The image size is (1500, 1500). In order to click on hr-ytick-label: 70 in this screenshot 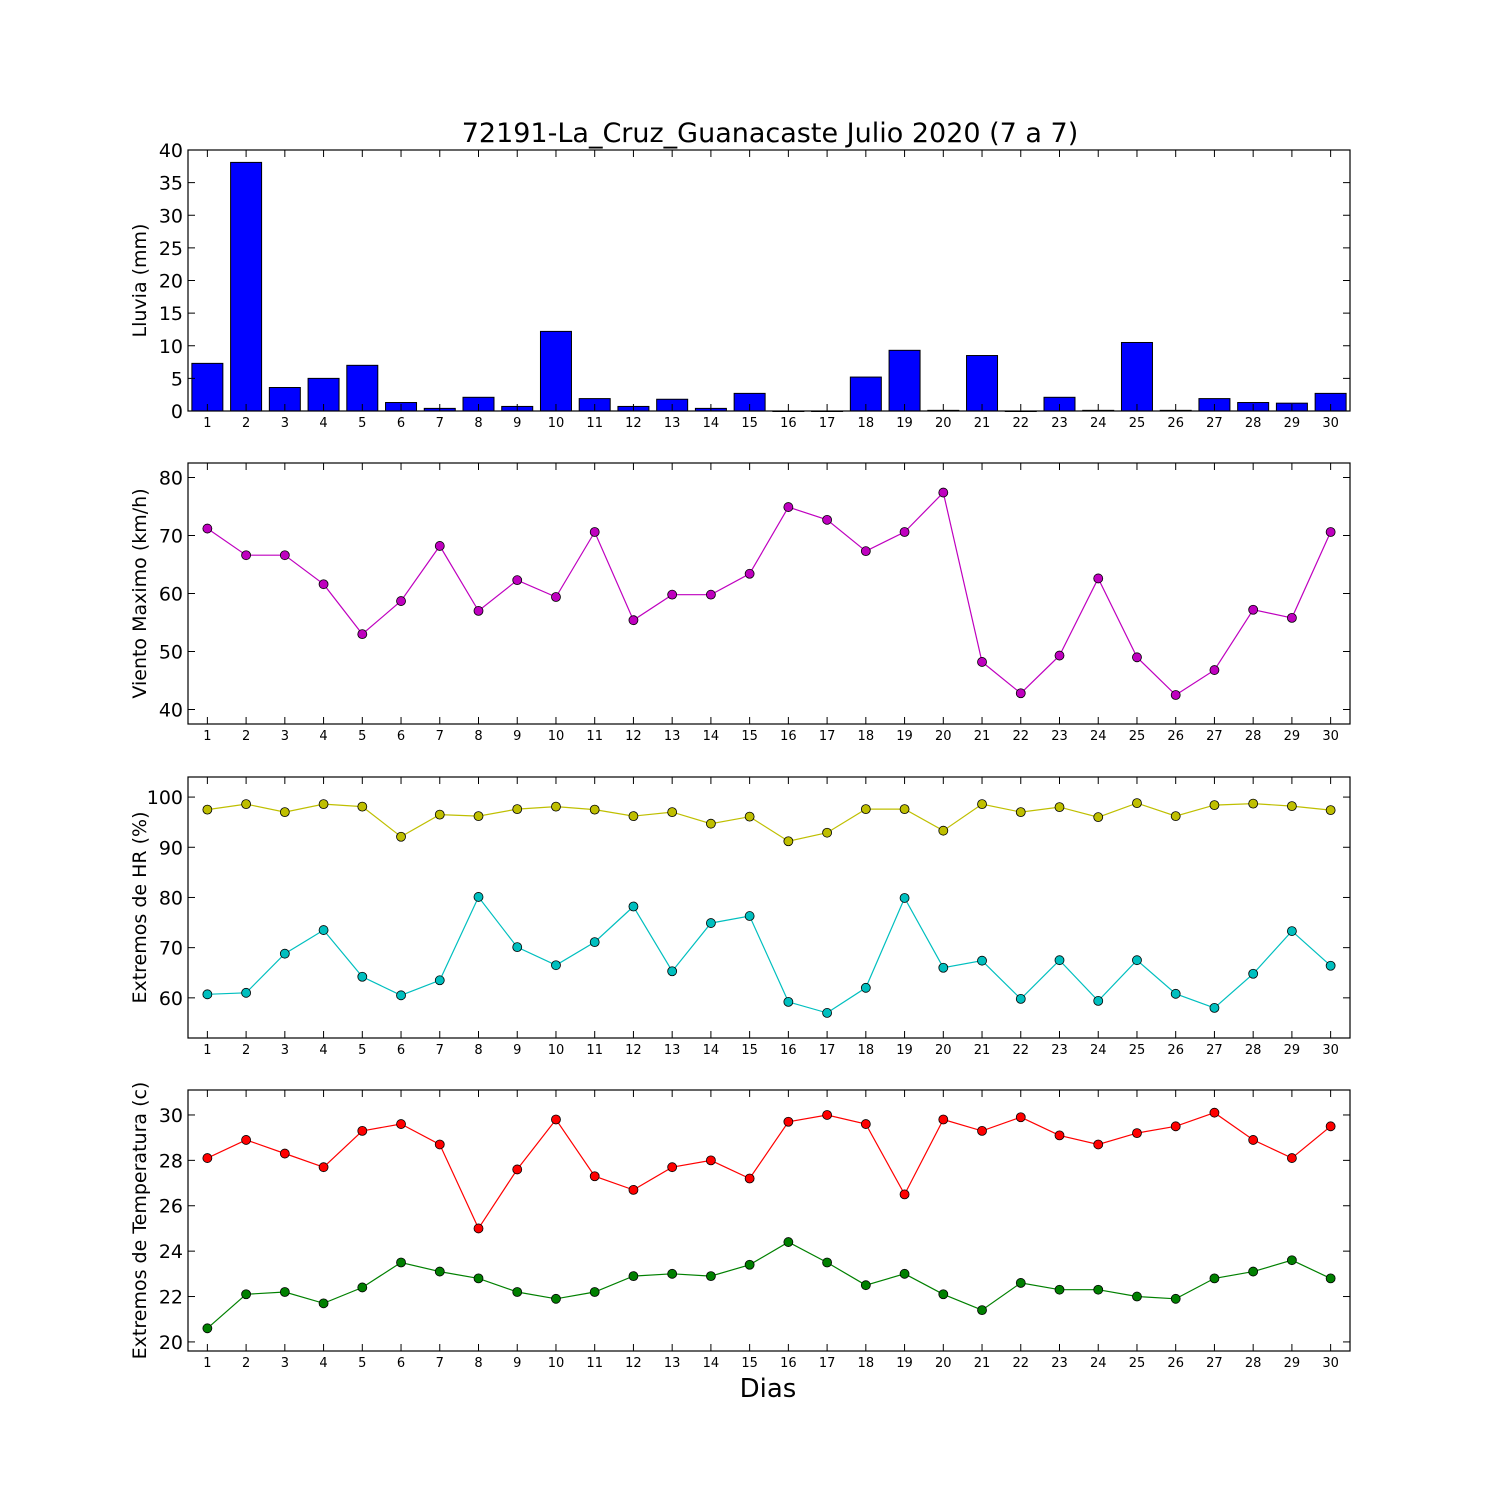, I will do `click(171, 949)`.